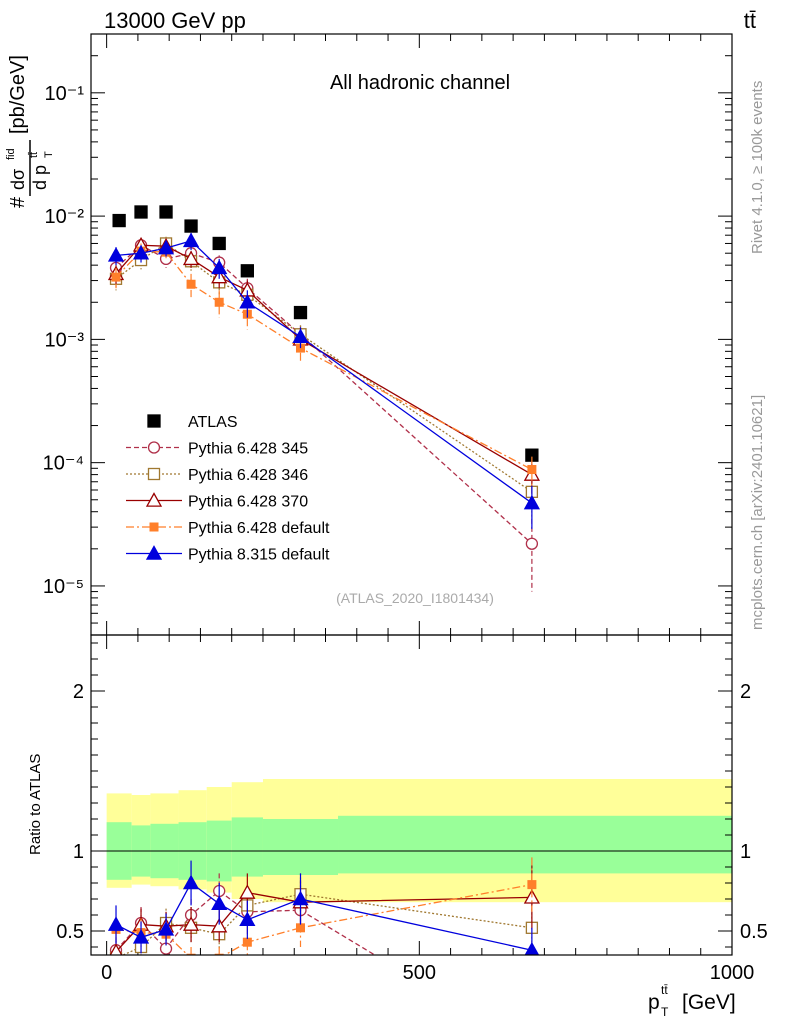 The width and height of the screenshot is (786, 1024). I want to click on main-series-atlas, so click(325, 333).